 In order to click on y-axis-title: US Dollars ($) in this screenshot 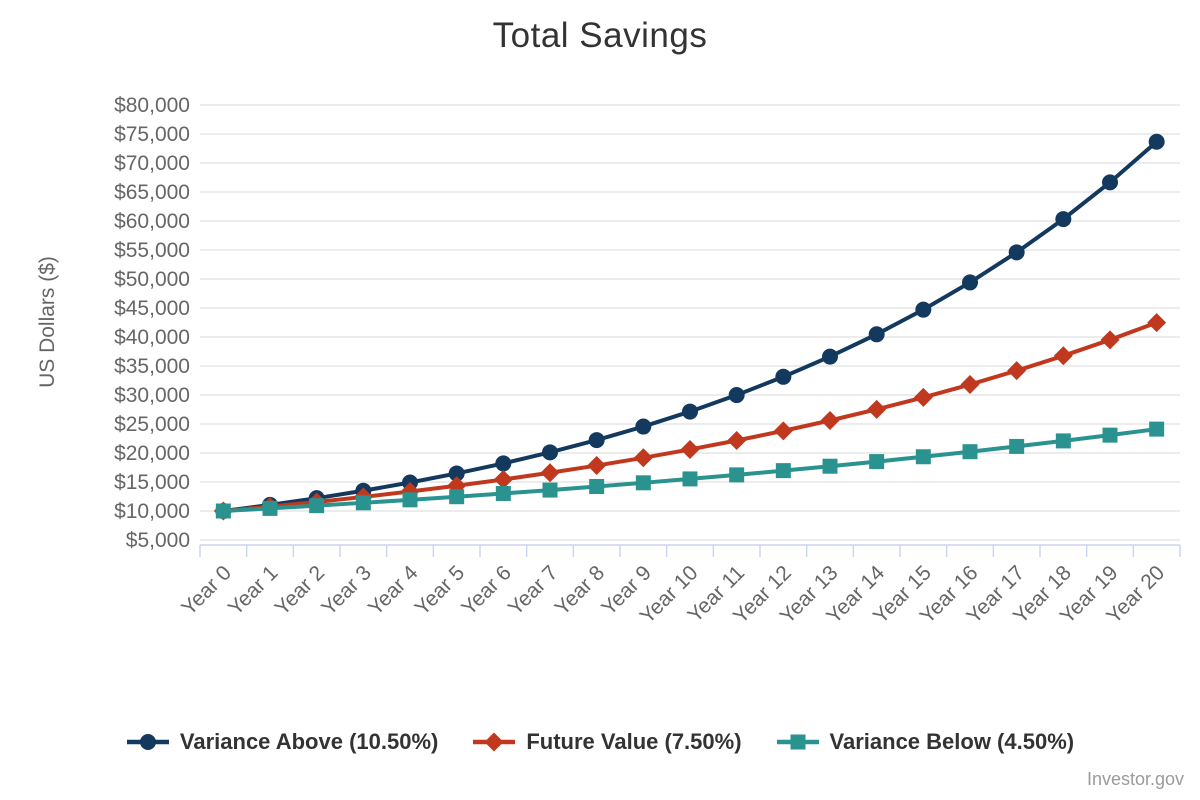, I will do `click(47, 322)`.